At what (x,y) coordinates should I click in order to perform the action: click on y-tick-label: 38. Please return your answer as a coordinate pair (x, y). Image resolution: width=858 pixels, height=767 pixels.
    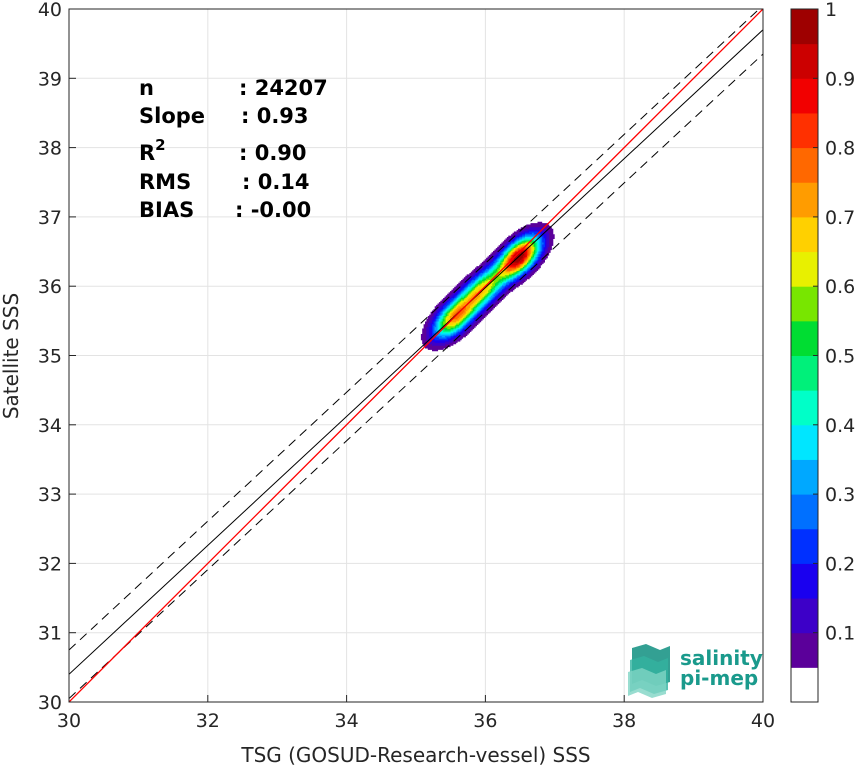
    Looking at the image, I should click on (50, 149).